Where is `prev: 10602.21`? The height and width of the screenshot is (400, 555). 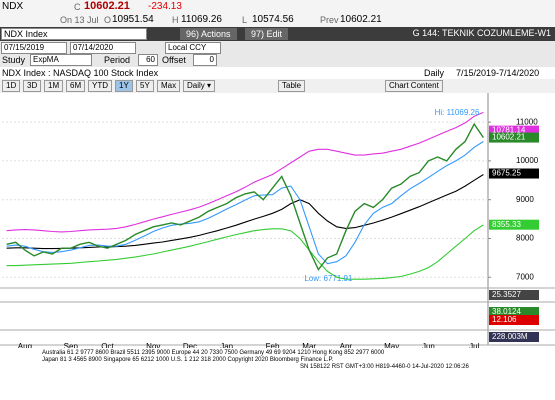
prev: 10602.21 is located at coordinates (361, 19).